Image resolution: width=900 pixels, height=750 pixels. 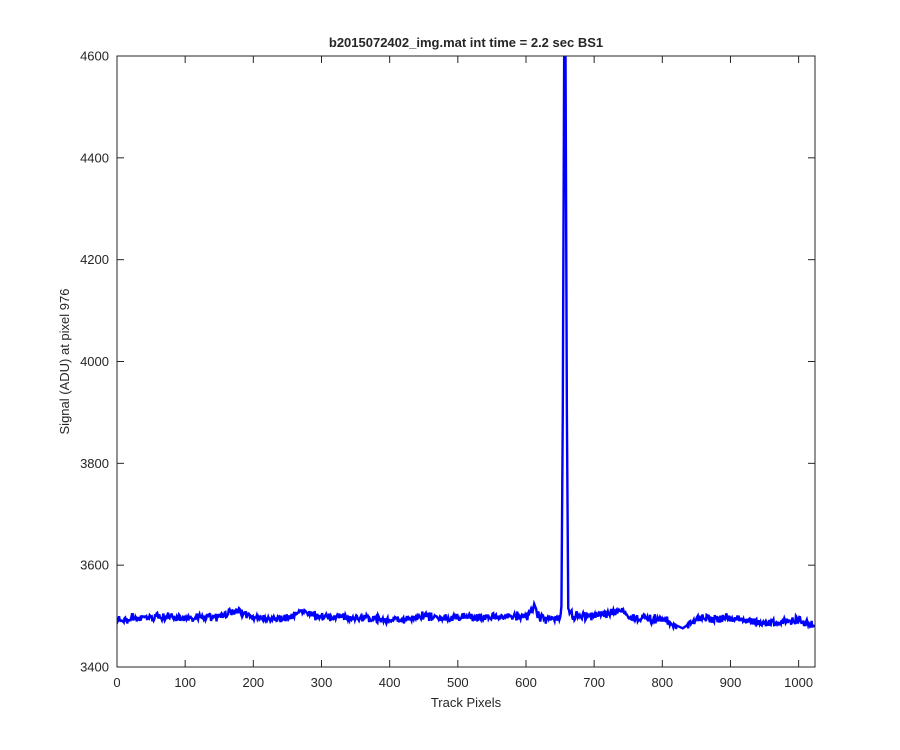 What do you see at coordinates (94, 667) in the screenshot?
I see `y-tick-label: 3400` at bounding box center [94, 667].